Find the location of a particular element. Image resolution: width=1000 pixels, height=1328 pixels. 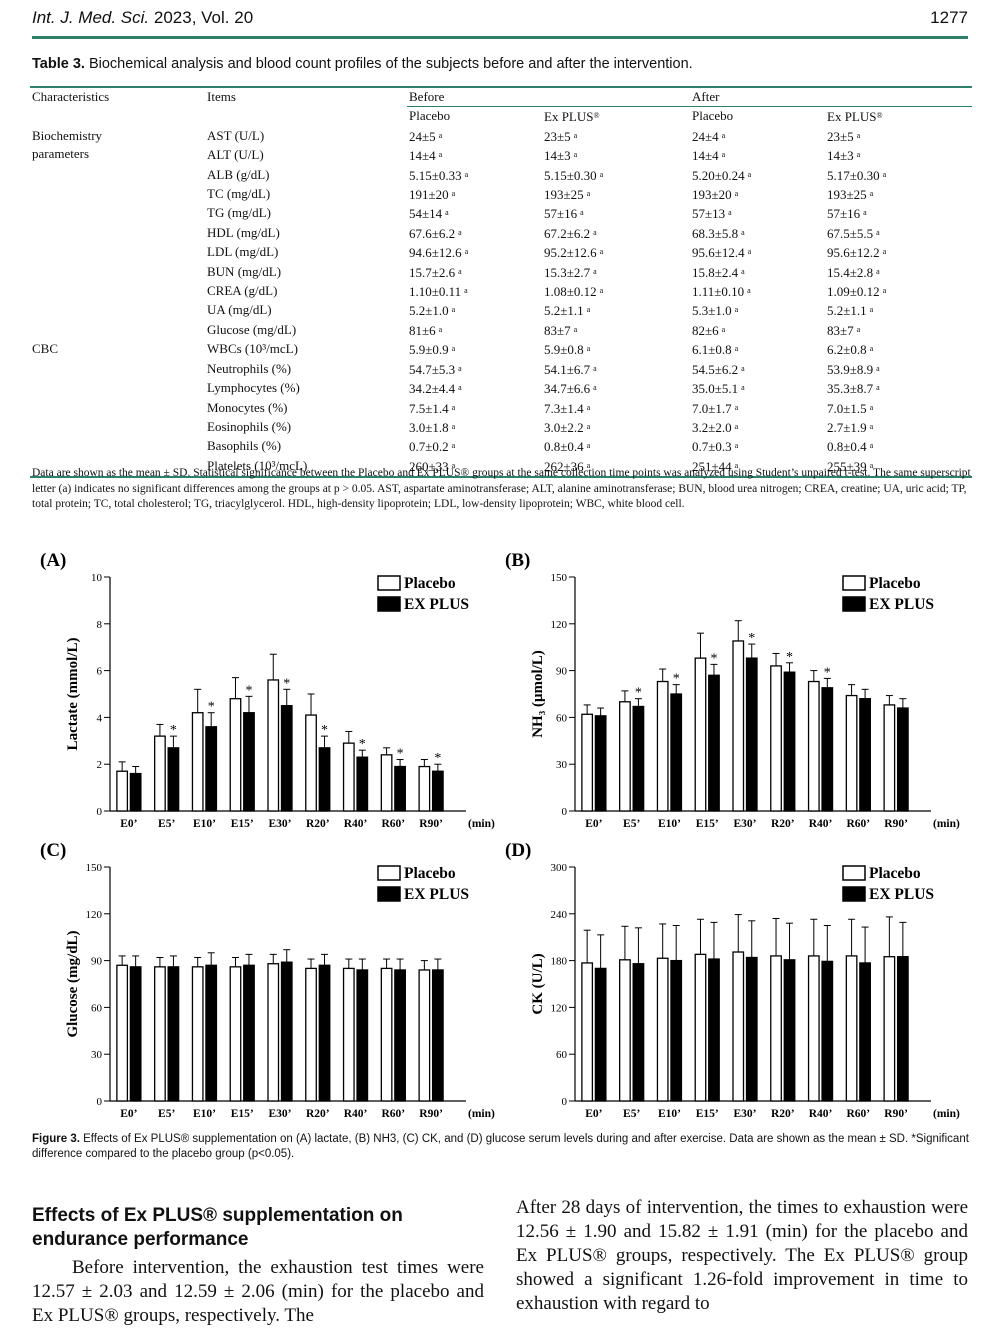

row-item: CREA (g/dL) is located at coordinates (242, 291).